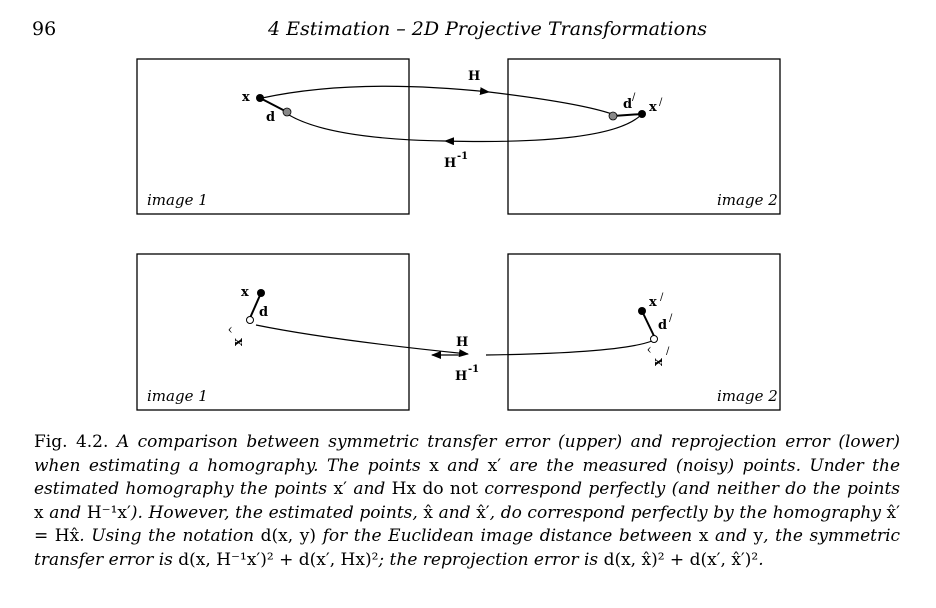 The width and height of the screenshot is (936, 608). Describe the element at coordinates (250, 320) in the screenshot. I see `lower-xhat-point` at that location.